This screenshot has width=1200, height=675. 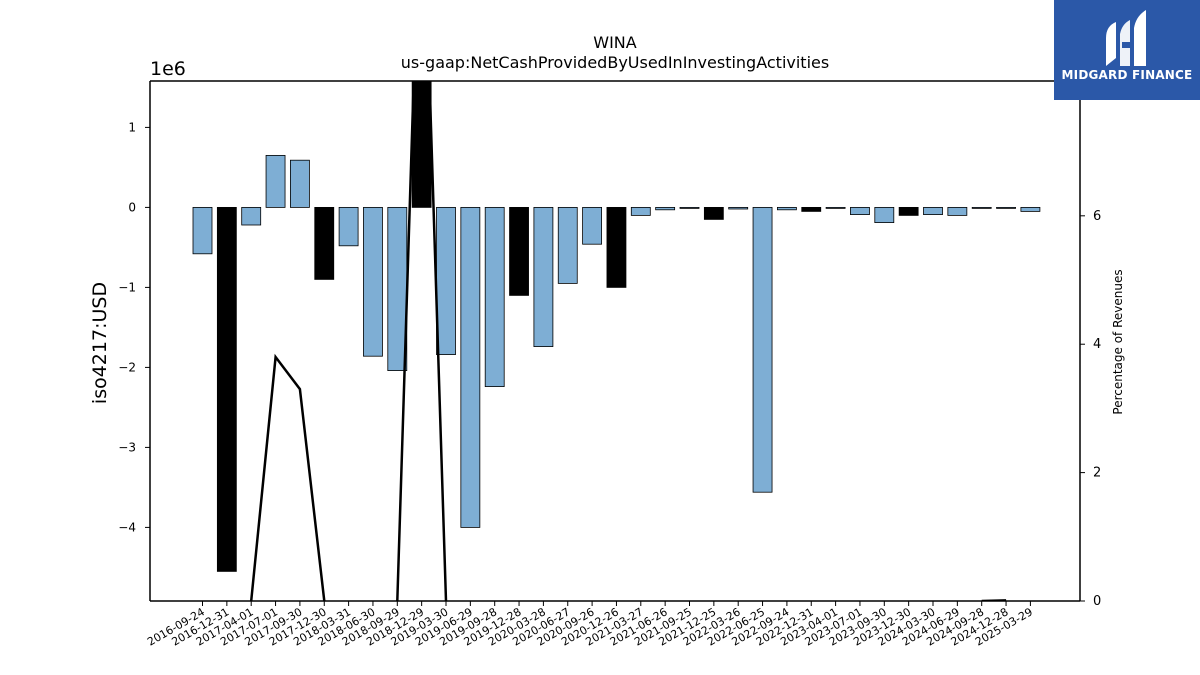 What do you see at coordinates (1118, 341) in the screenshot?
I see `y-right-axis-label: Percentage of Revenues` at bounding box center [1118, 341].